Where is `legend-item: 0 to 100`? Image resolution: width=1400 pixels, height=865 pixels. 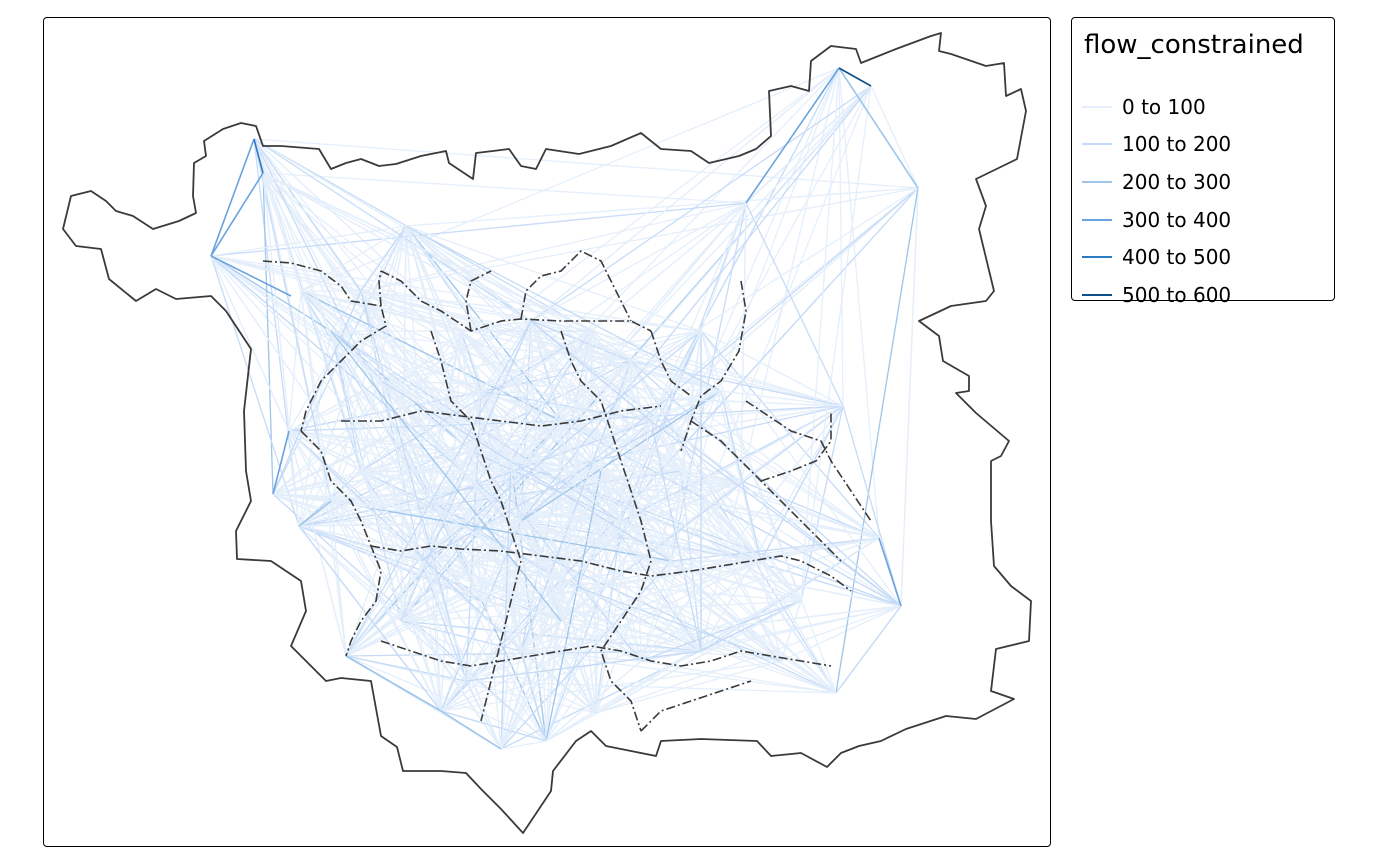 legend-item: 0 to 100 is located at coordinates (1204, 107).